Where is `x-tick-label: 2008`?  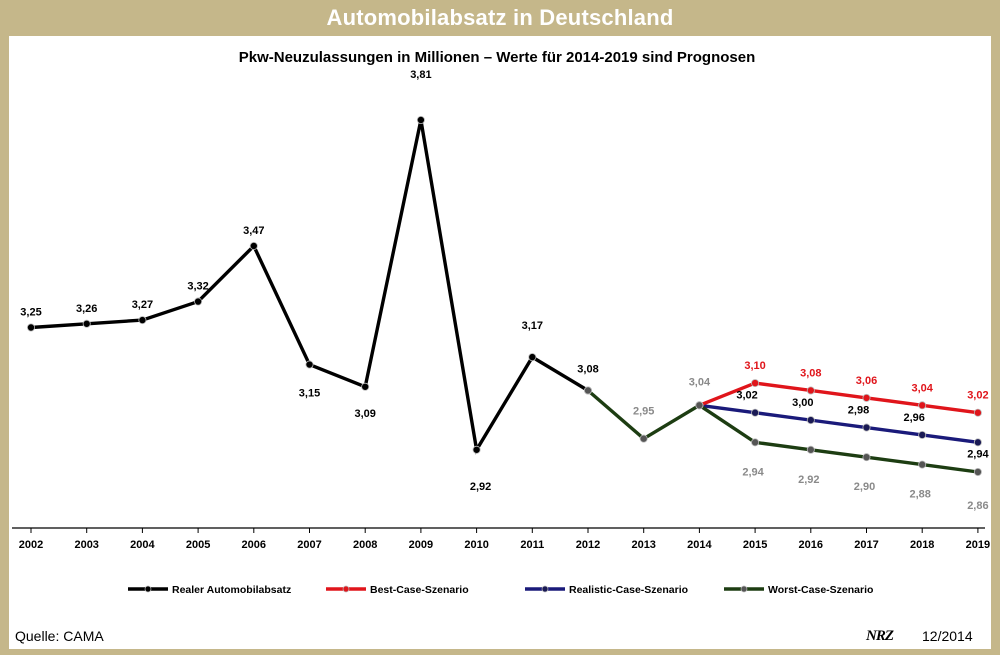
x-tick-label: 2008 is located at coordinates (365, 545).